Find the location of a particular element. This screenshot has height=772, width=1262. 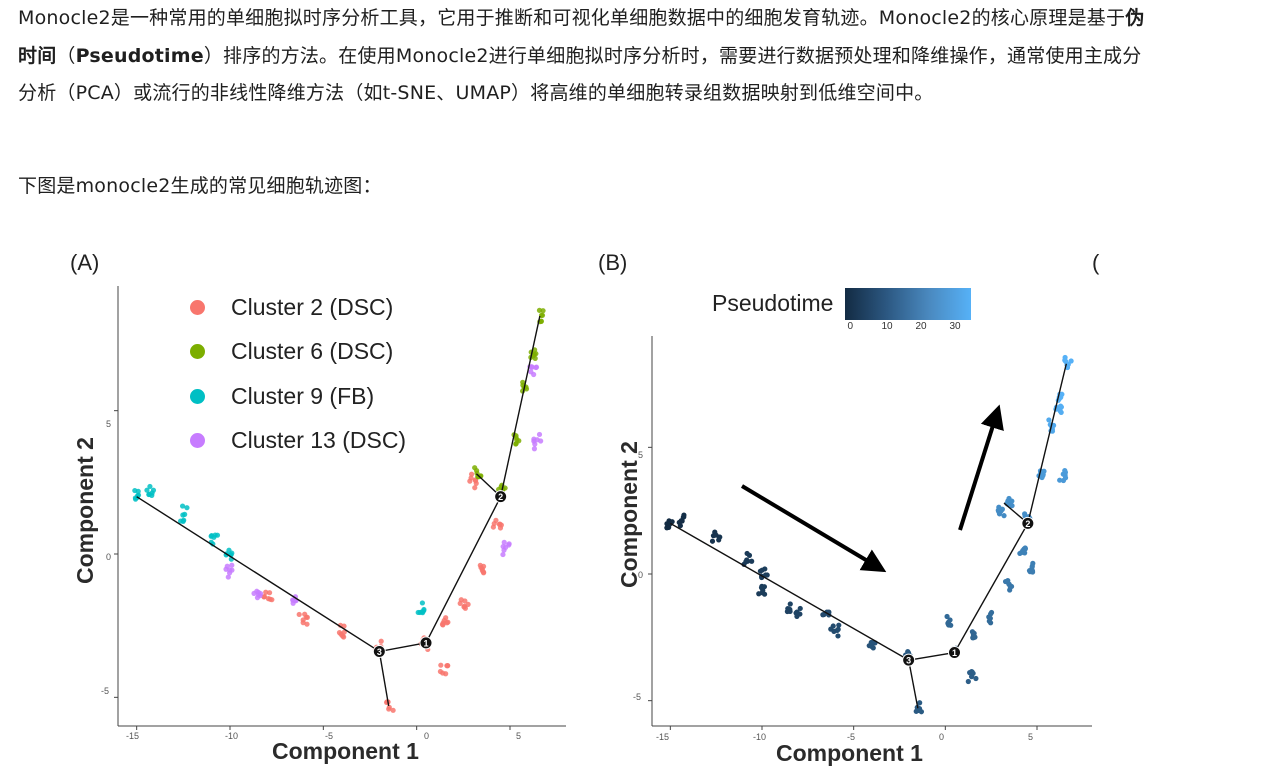

legend-label: Cluster 2 (DSC) is located at coordinates (312, 306).